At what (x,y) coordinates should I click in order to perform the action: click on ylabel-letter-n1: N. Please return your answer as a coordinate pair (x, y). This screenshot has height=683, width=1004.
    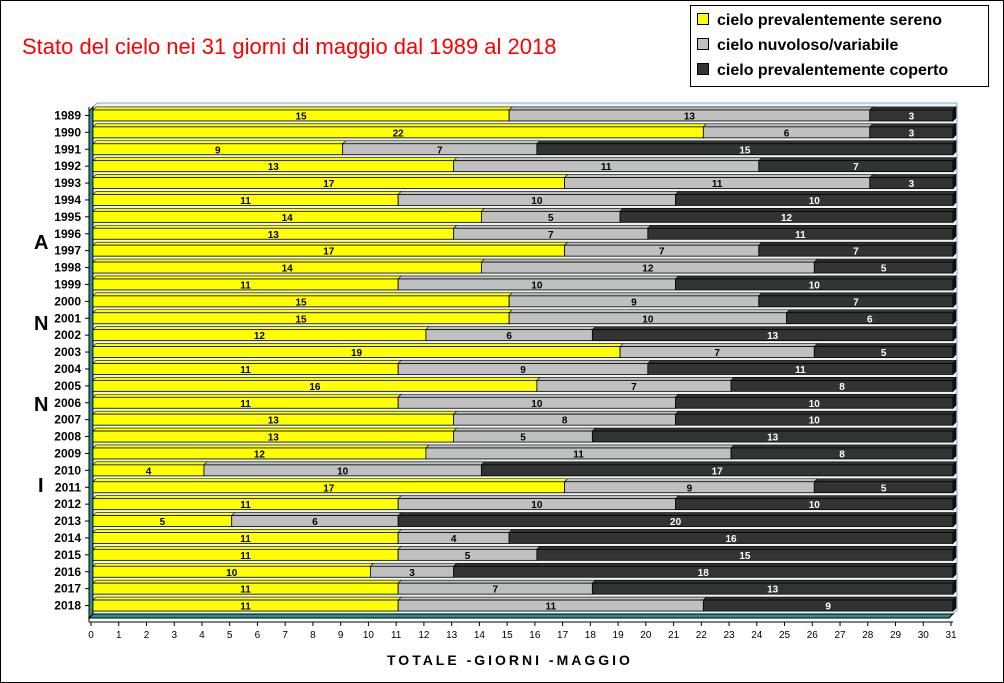
    Looking at the image, I should click on (41, 324).